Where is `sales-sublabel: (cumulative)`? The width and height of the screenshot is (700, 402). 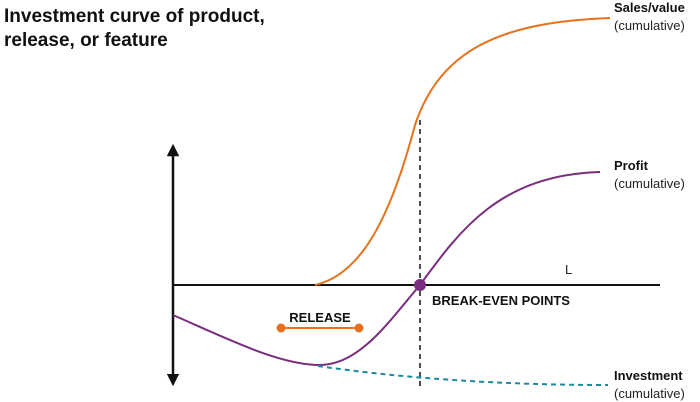 sales-sublabel: (cumulative) is located at coordinates (649, 25).